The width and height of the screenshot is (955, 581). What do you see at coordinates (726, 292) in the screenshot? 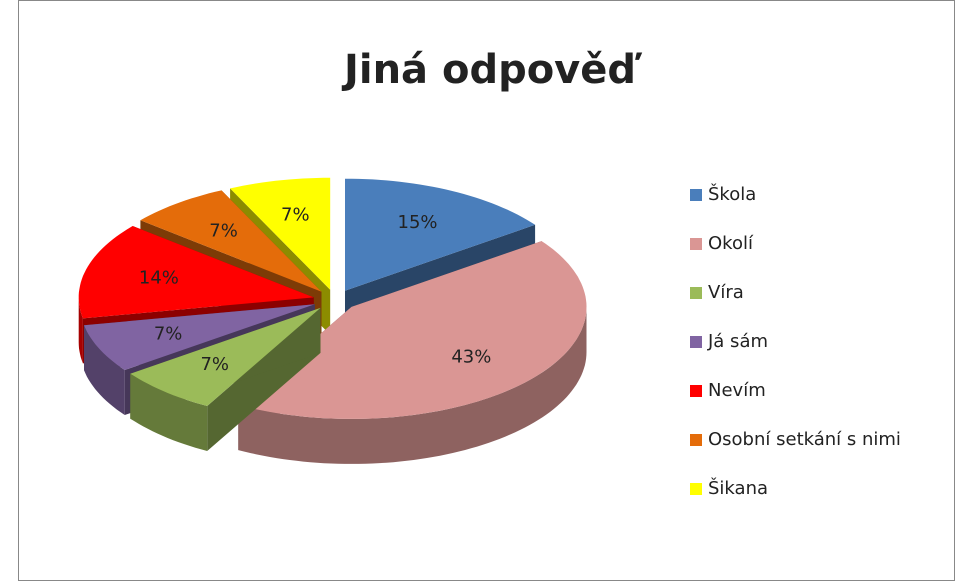
I see `legend-label: Víra` at bounding box center [726, 292].